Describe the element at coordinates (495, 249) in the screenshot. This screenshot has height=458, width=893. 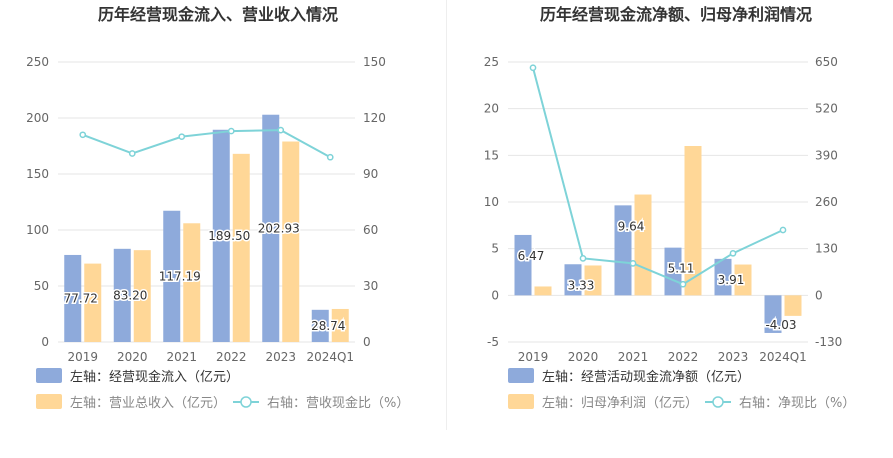
I see `left-axis-tick: 5` at that location.